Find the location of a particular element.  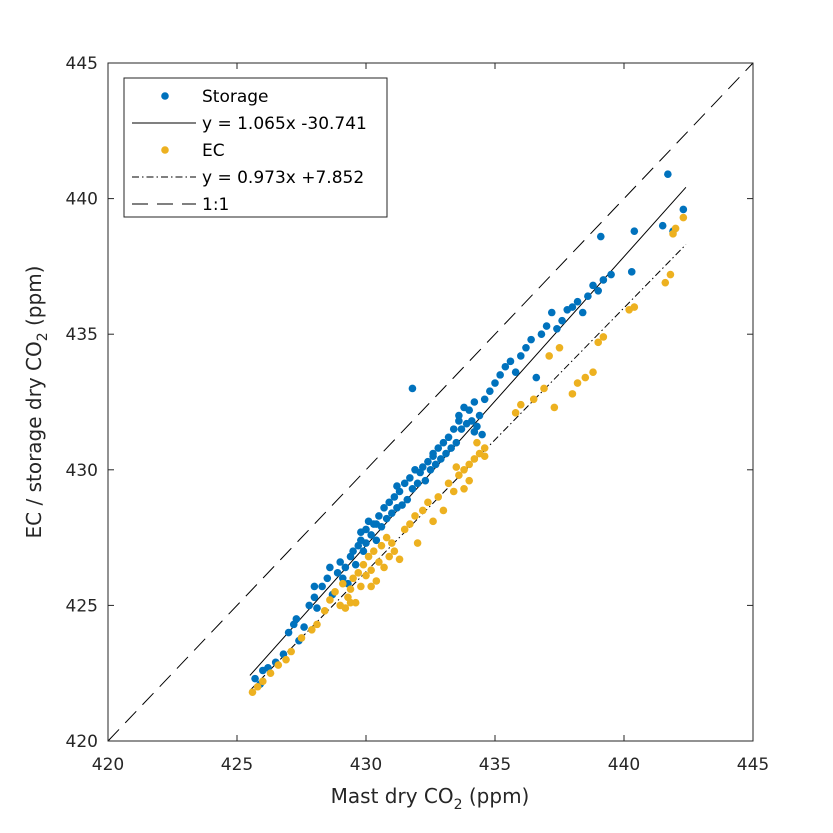

legend-label-one-to-one: 1:1 is located at coordinates (215, 205).